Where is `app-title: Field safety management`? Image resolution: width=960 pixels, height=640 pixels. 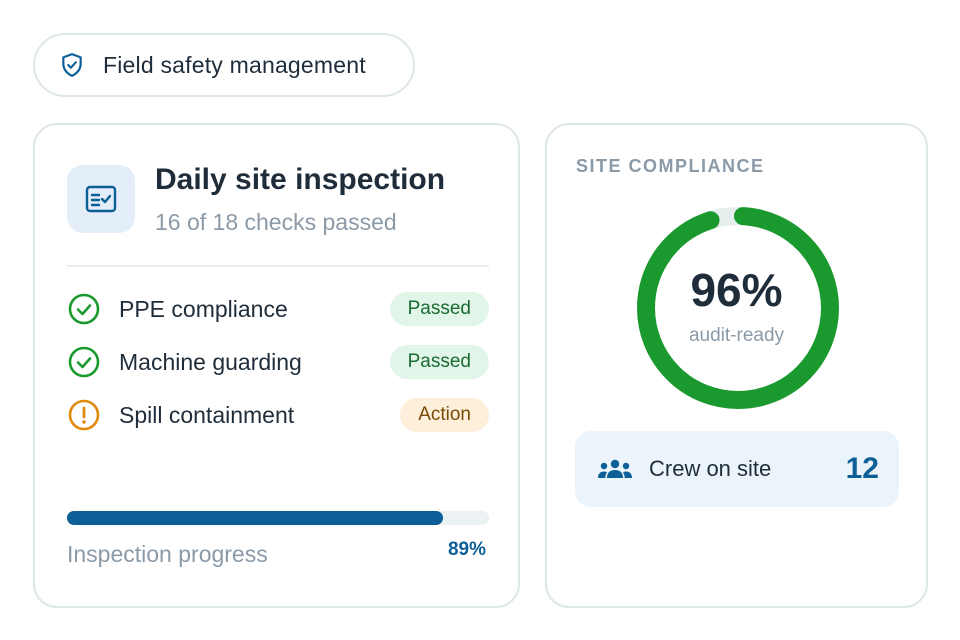 app-title: Field safety management is located at coordinates (234, 64).